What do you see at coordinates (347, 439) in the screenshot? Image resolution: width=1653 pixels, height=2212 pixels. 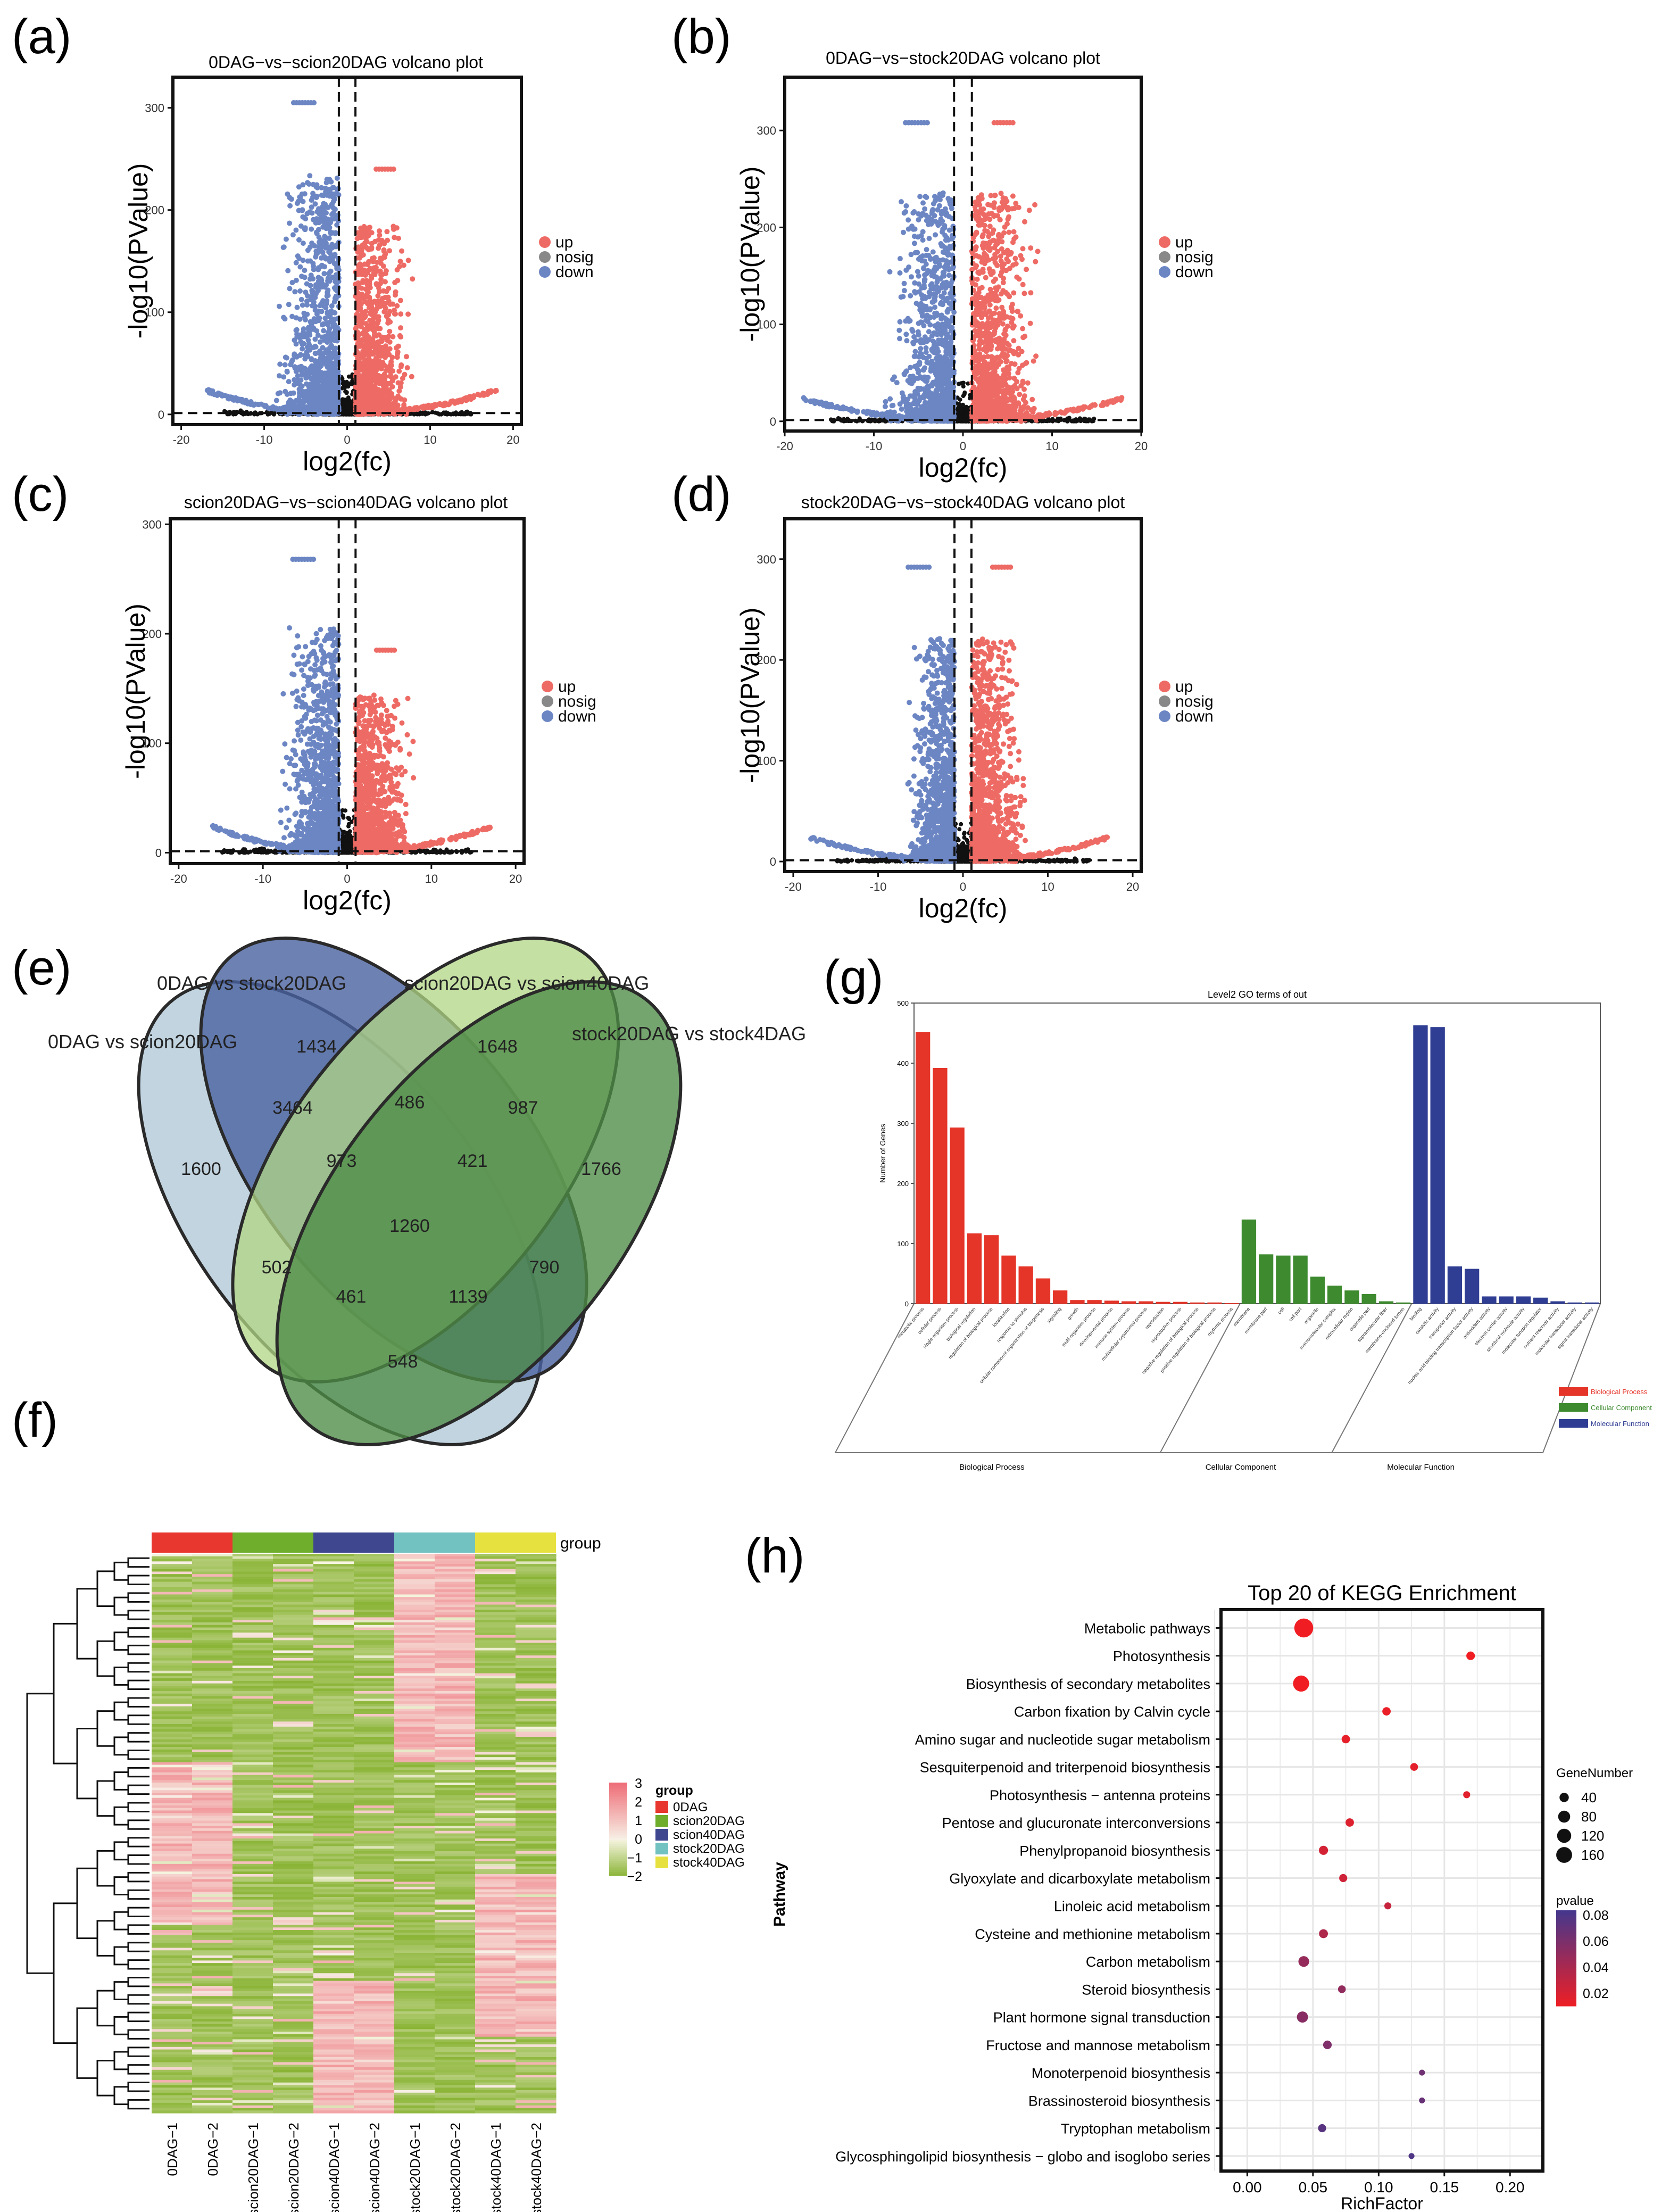 I see `x-tick-label: 0` at bounding box center [347, 439].